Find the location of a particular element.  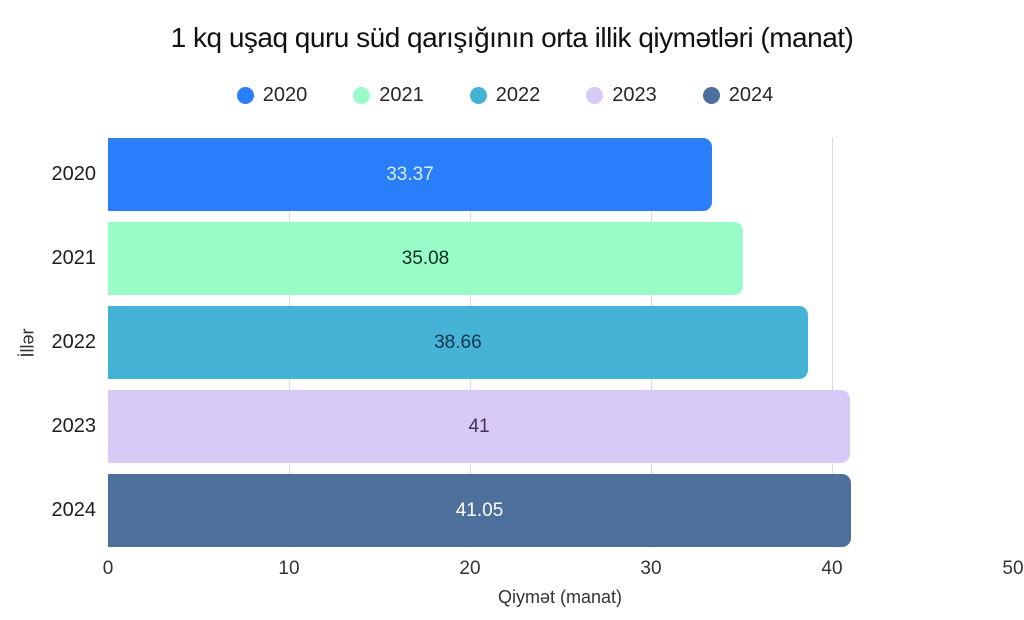

legend-item-2020: 2020 is located at coordinates (272, 95).